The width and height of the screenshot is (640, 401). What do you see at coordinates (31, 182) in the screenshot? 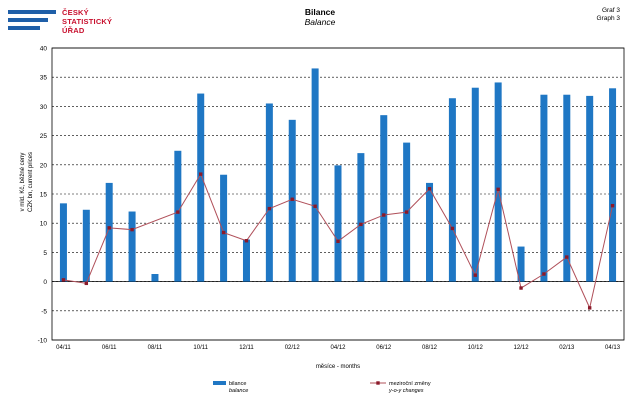
I see `y-axis-label: CZK bn, current prices` at bounding box center [31, 182].